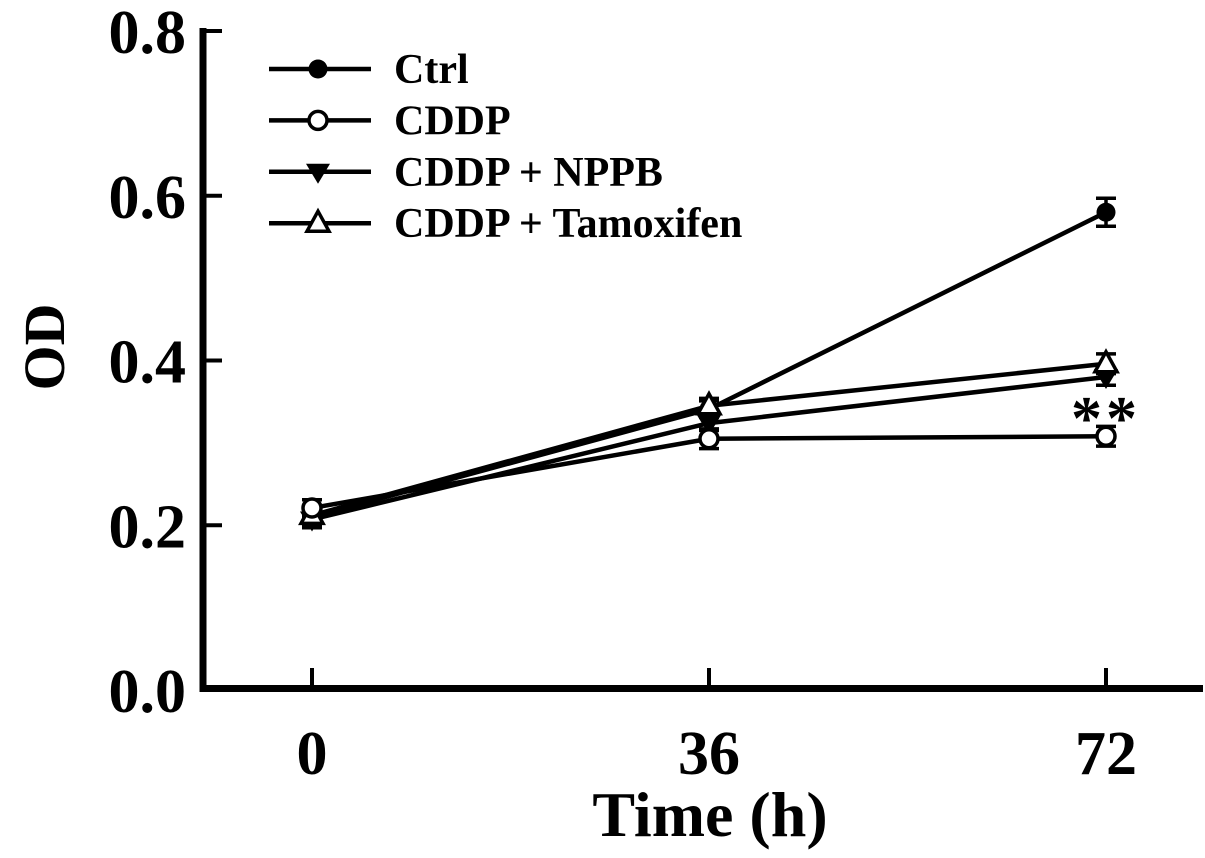 The height and width of the screenshot is (858, 1205). I want to click on y-tick-label: 0.4, so click(148, 363).